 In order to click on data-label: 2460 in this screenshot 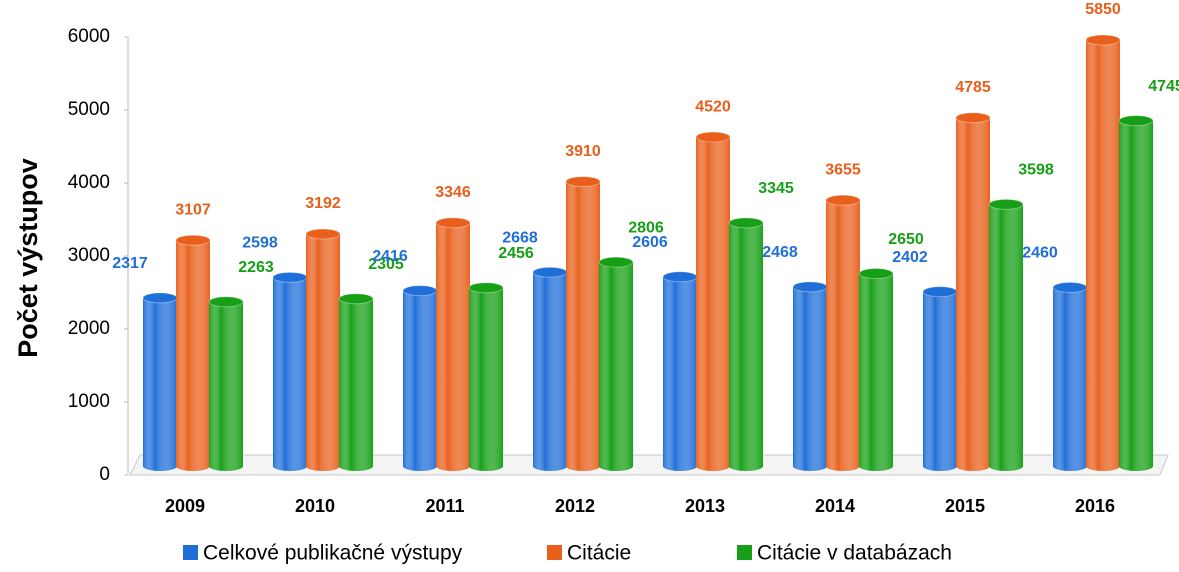, I will do `click(1040, 253)`.